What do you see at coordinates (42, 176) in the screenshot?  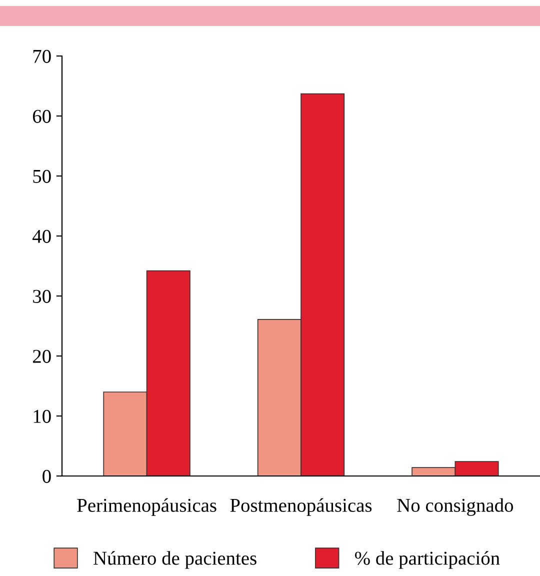 I see `y-tick-label: 50` at bounding box center [42, 176].